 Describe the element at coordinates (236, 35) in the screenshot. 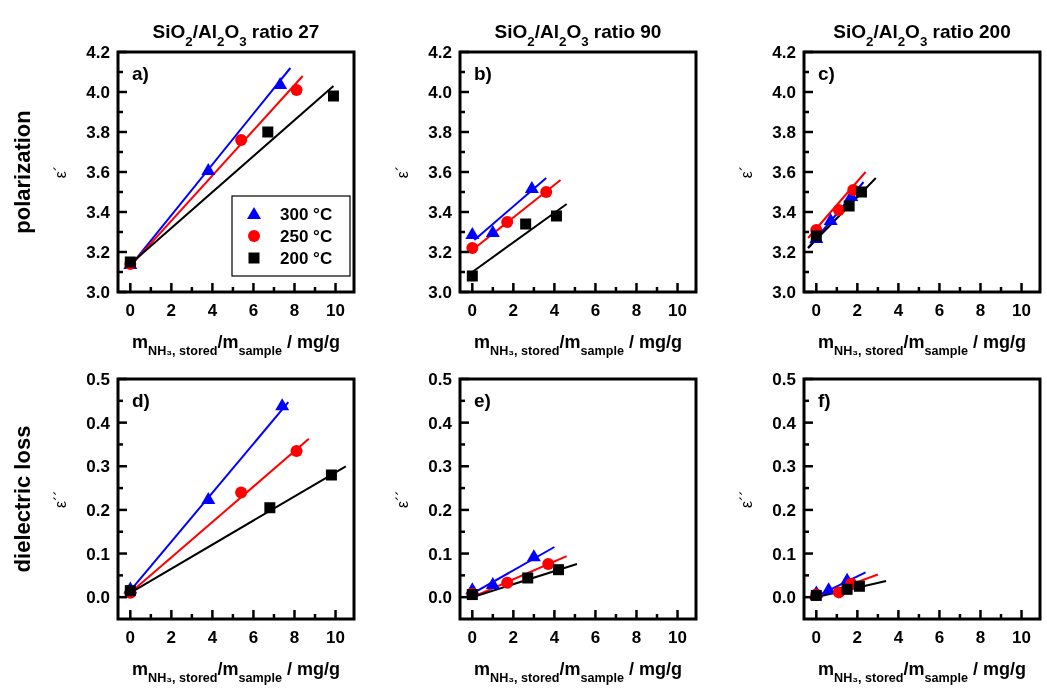

I see `chart-title: SiO$_{2}$/Al$_{2}$O$_{3}$ ratio 27` at that location.